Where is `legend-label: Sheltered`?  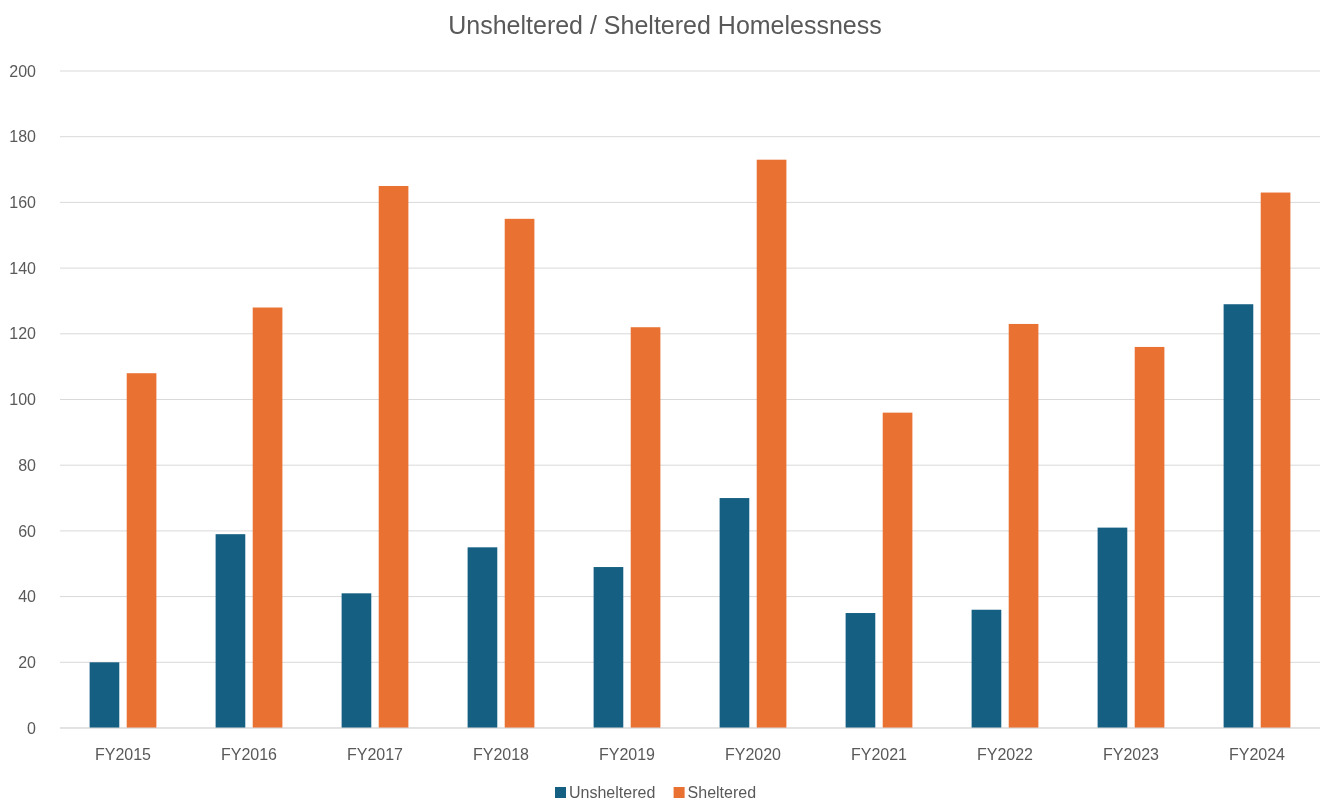
legend-label: Sheltered is located at coordinates (722, 792).